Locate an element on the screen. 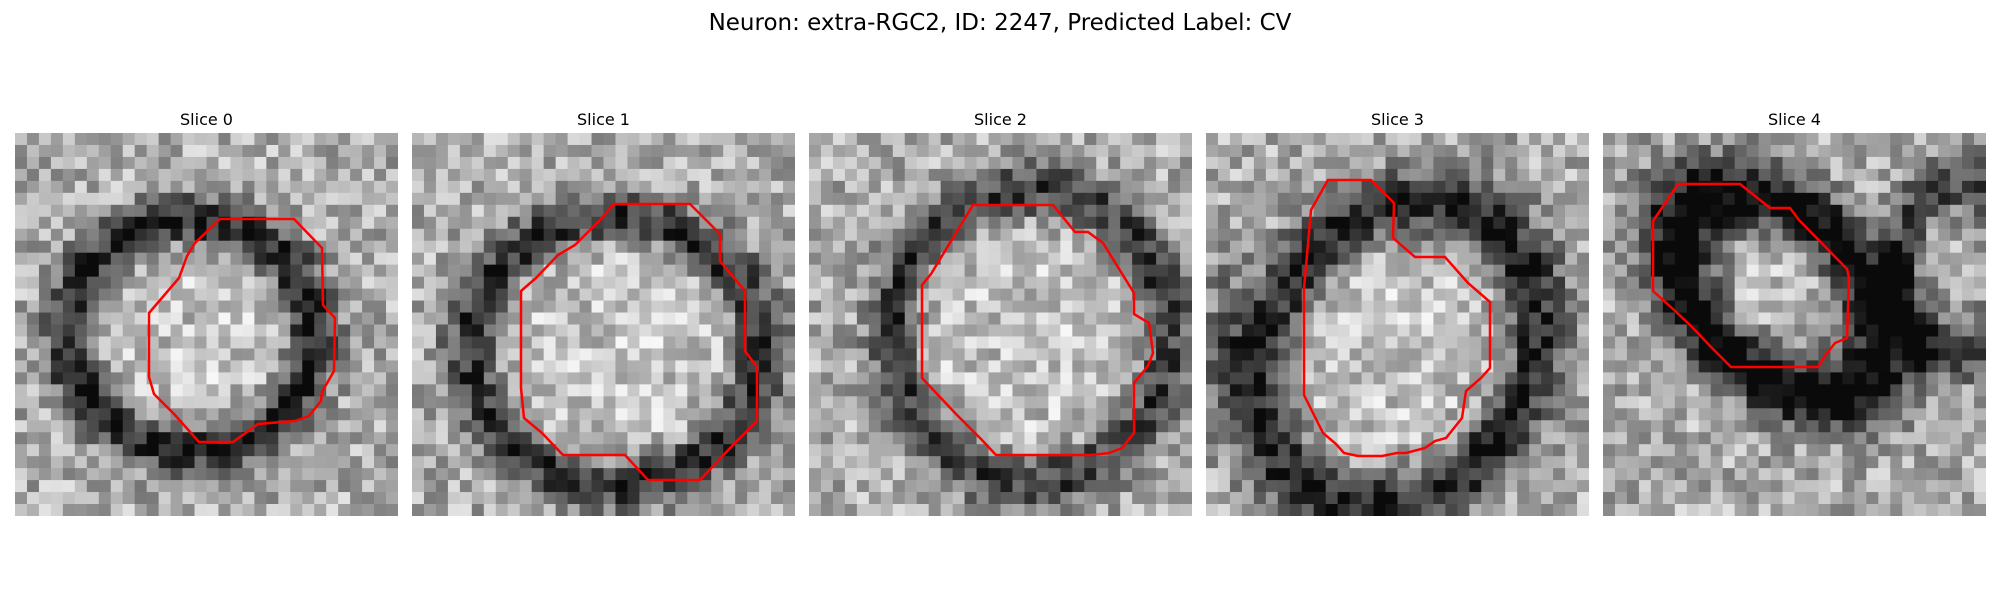 The width and height of the screenshot is (2000, 600). slice-title: Slice 1 is located at coordinates (603, 119).